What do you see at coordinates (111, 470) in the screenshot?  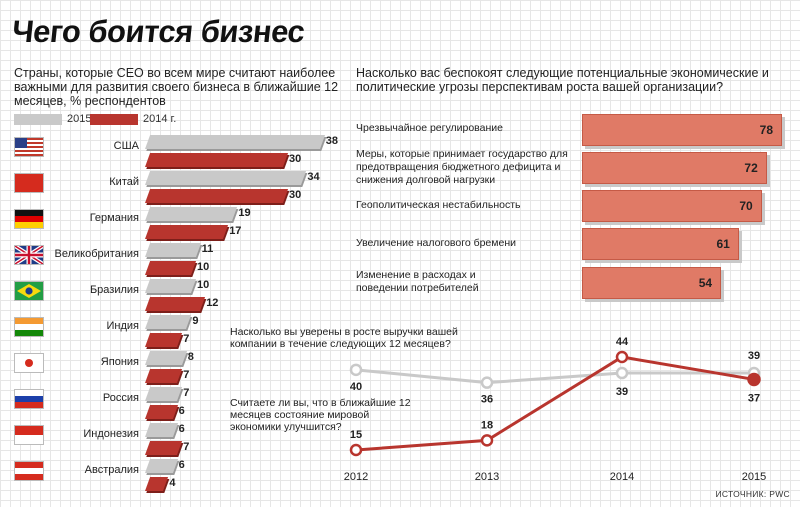 I see `country-label: Австралия` at bounding box center [111, 470].